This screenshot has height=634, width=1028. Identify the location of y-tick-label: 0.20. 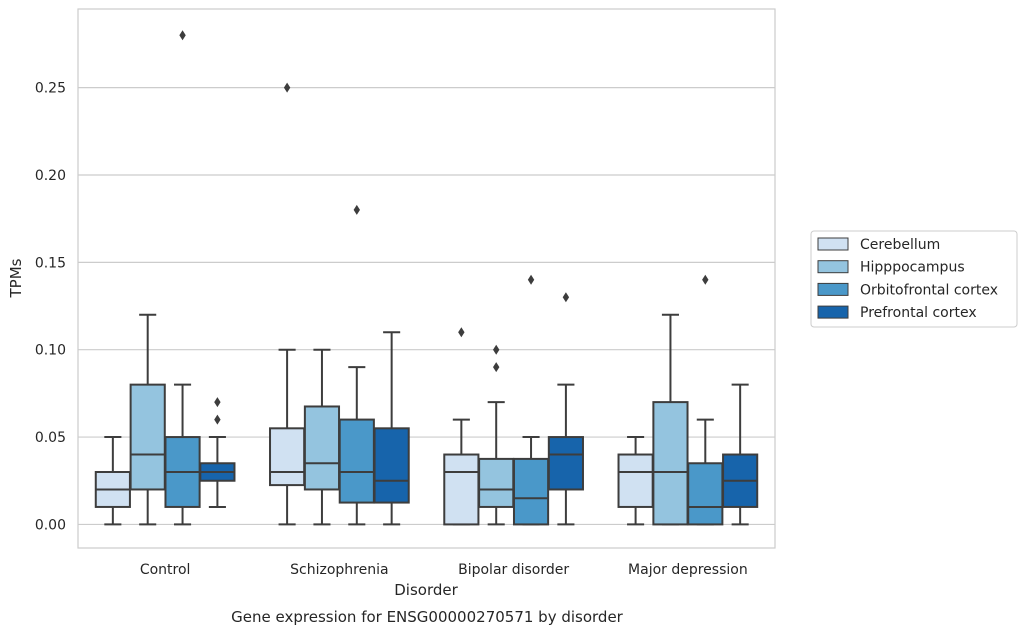
(50, 176).